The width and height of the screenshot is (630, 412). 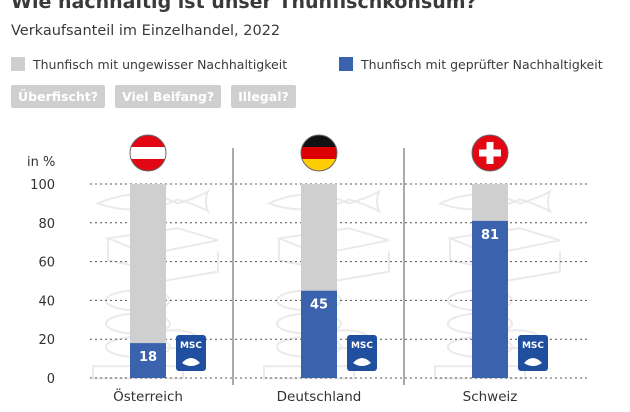 What do you see at coordinates (490, 235) in the screenshot?
I see `data-label-3: 81` at bounding box center [490, 235].